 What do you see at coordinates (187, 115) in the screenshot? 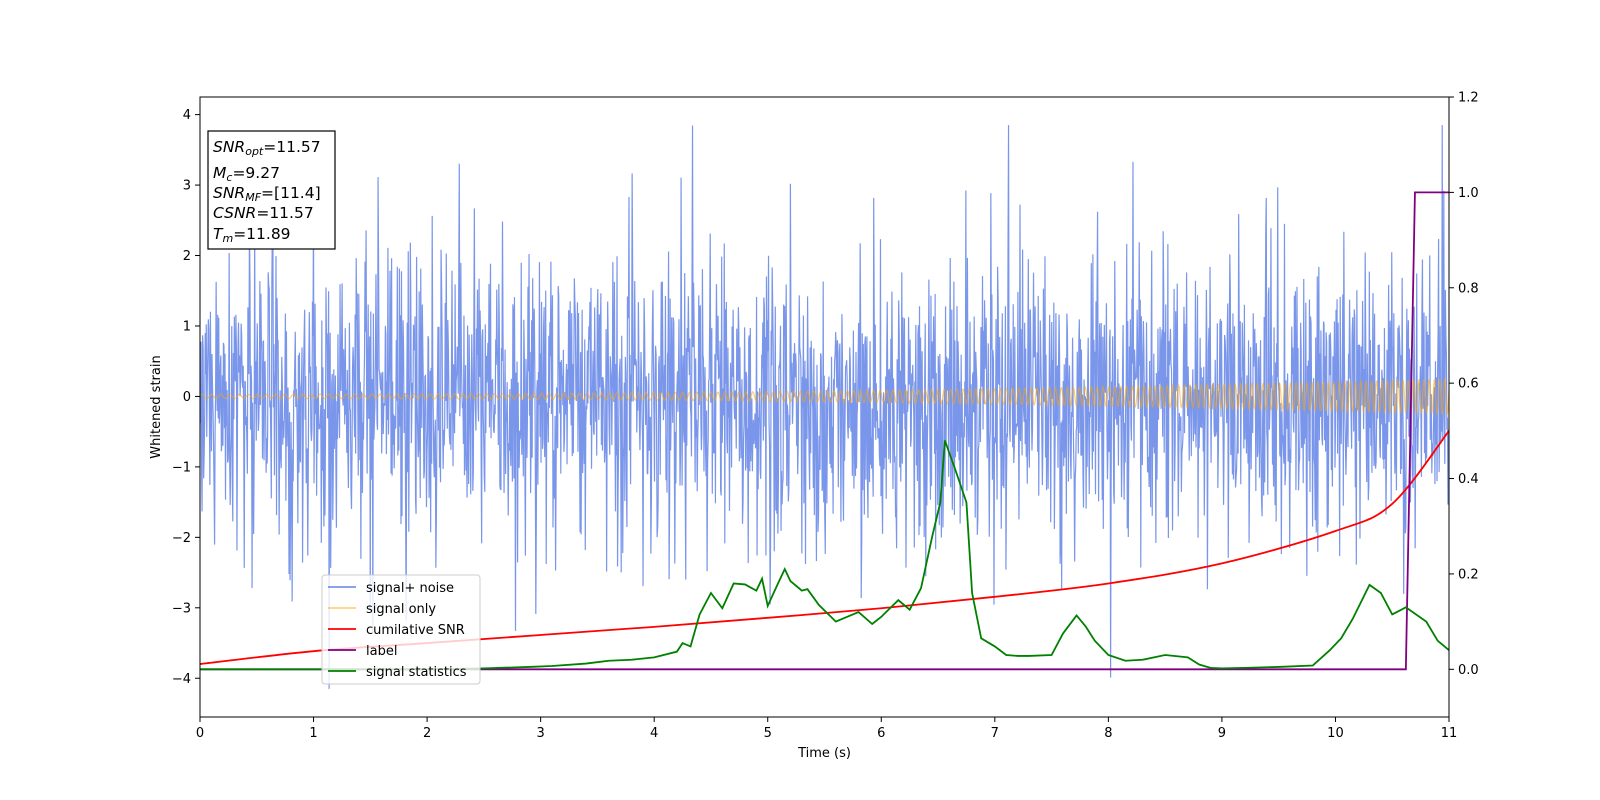
I see `y-tick-label: 4` at bounding box center [187, 115].